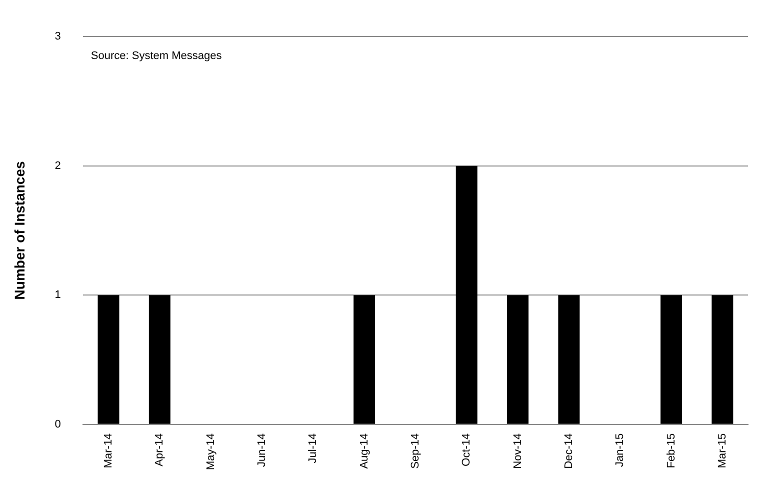  Describe the element at coordinates (568, 451) in the screenshot. I see `x-tick-label: Dec-14` at that location.